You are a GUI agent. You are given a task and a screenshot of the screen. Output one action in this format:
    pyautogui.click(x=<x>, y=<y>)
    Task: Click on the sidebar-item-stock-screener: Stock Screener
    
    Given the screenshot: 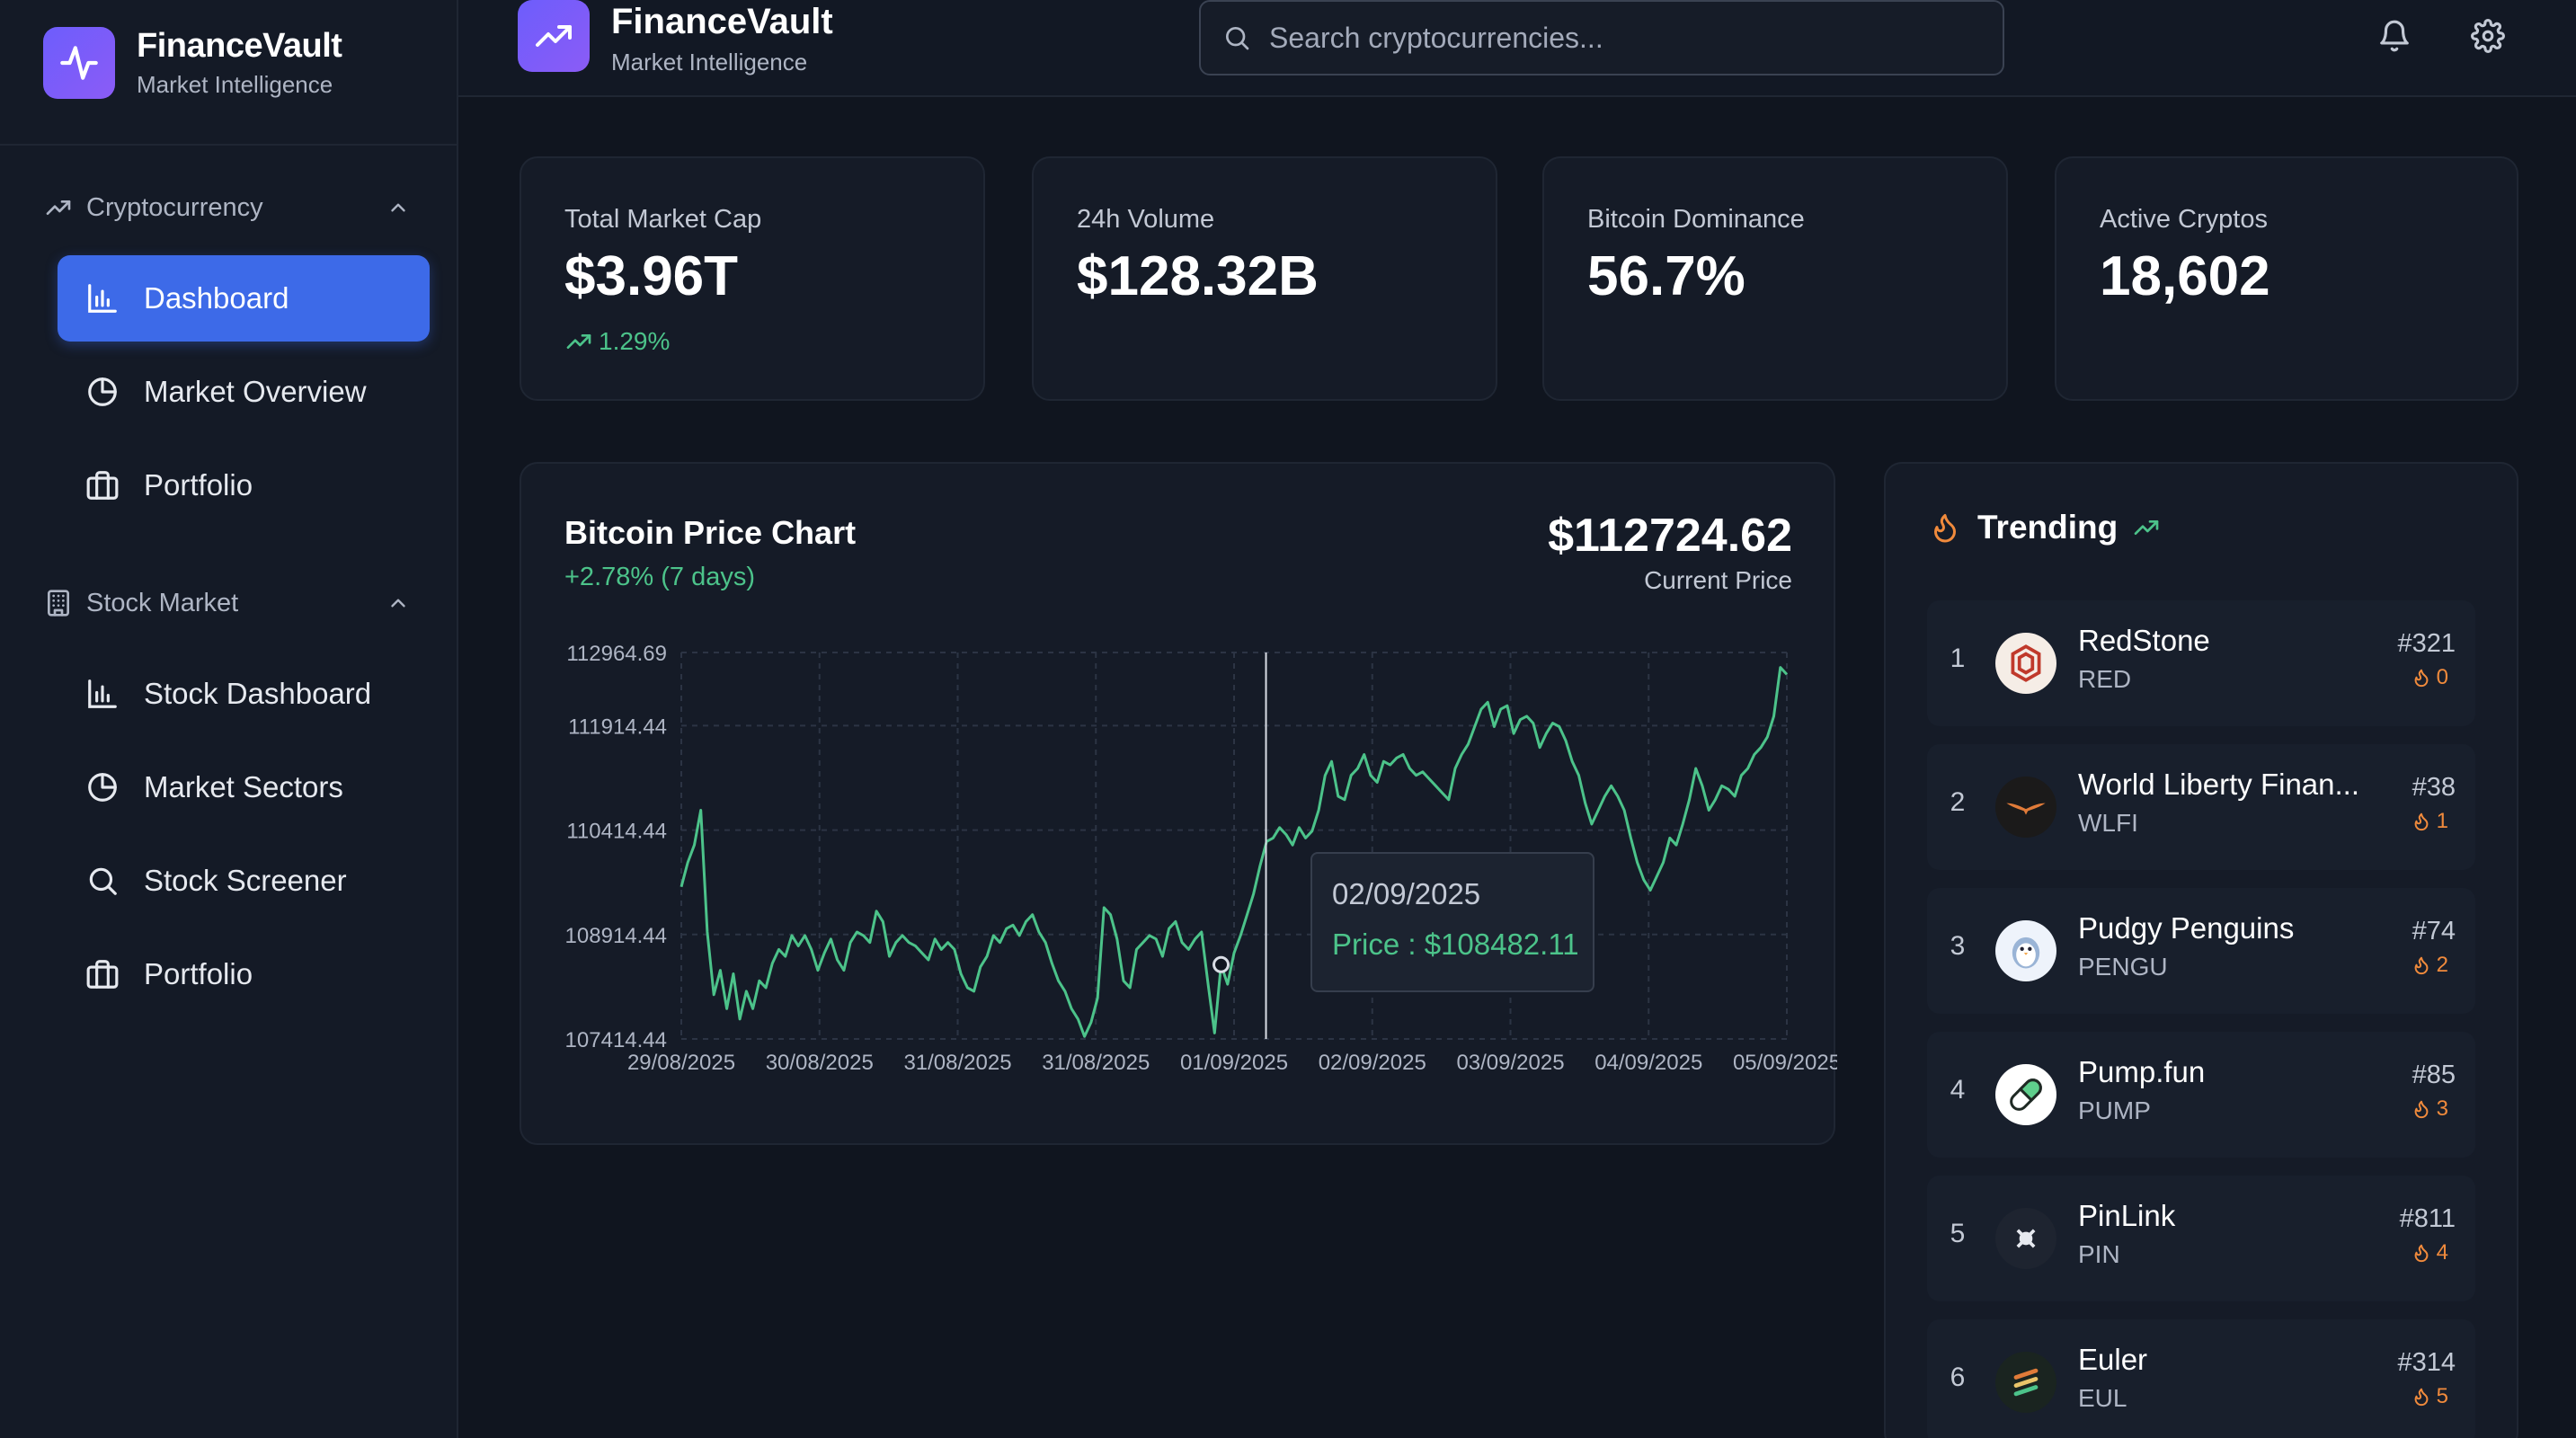 What is the action you would take?
    pyautogui.click(x=244, y=881)
    